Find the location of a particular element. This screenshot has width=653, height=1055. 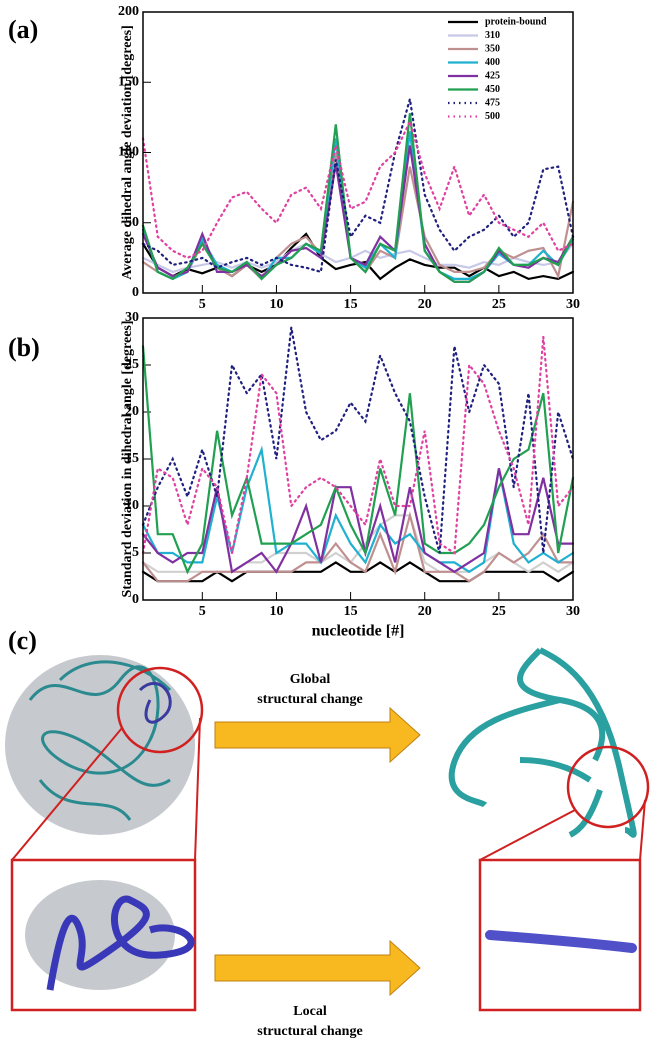

y-tick-label: 15 is located at coordinates (132, 458).